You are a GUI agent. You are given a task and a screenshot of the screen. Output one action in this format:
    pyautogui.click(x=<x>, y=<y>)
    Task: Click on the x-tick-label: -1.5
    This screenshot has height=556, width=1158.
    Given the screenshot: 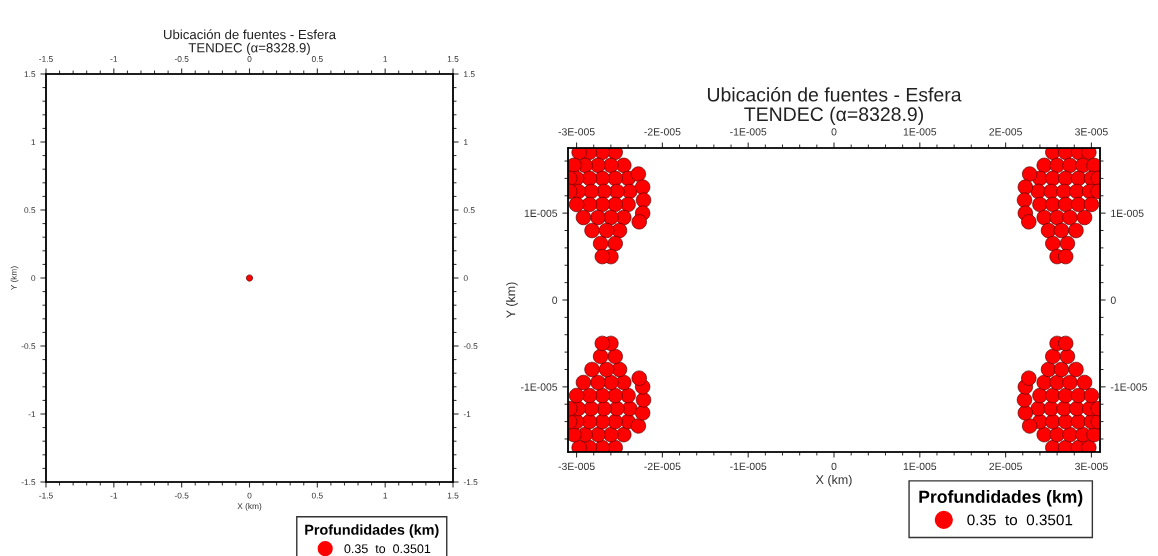 What is the action you would take?
    pyautogui.click(x=46, y=495)
    